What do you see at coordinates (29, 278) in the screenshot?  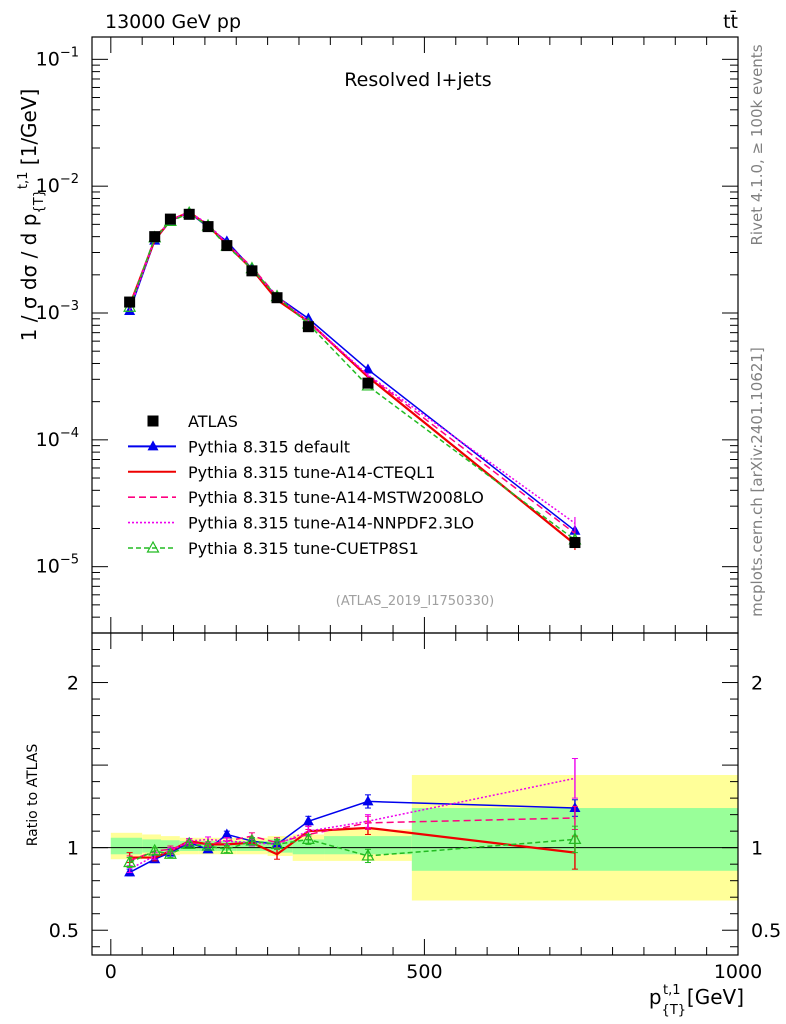 I see `y-axis-label-prefix: 1 / σ dσ / d p` at bounding box center [29, 278].